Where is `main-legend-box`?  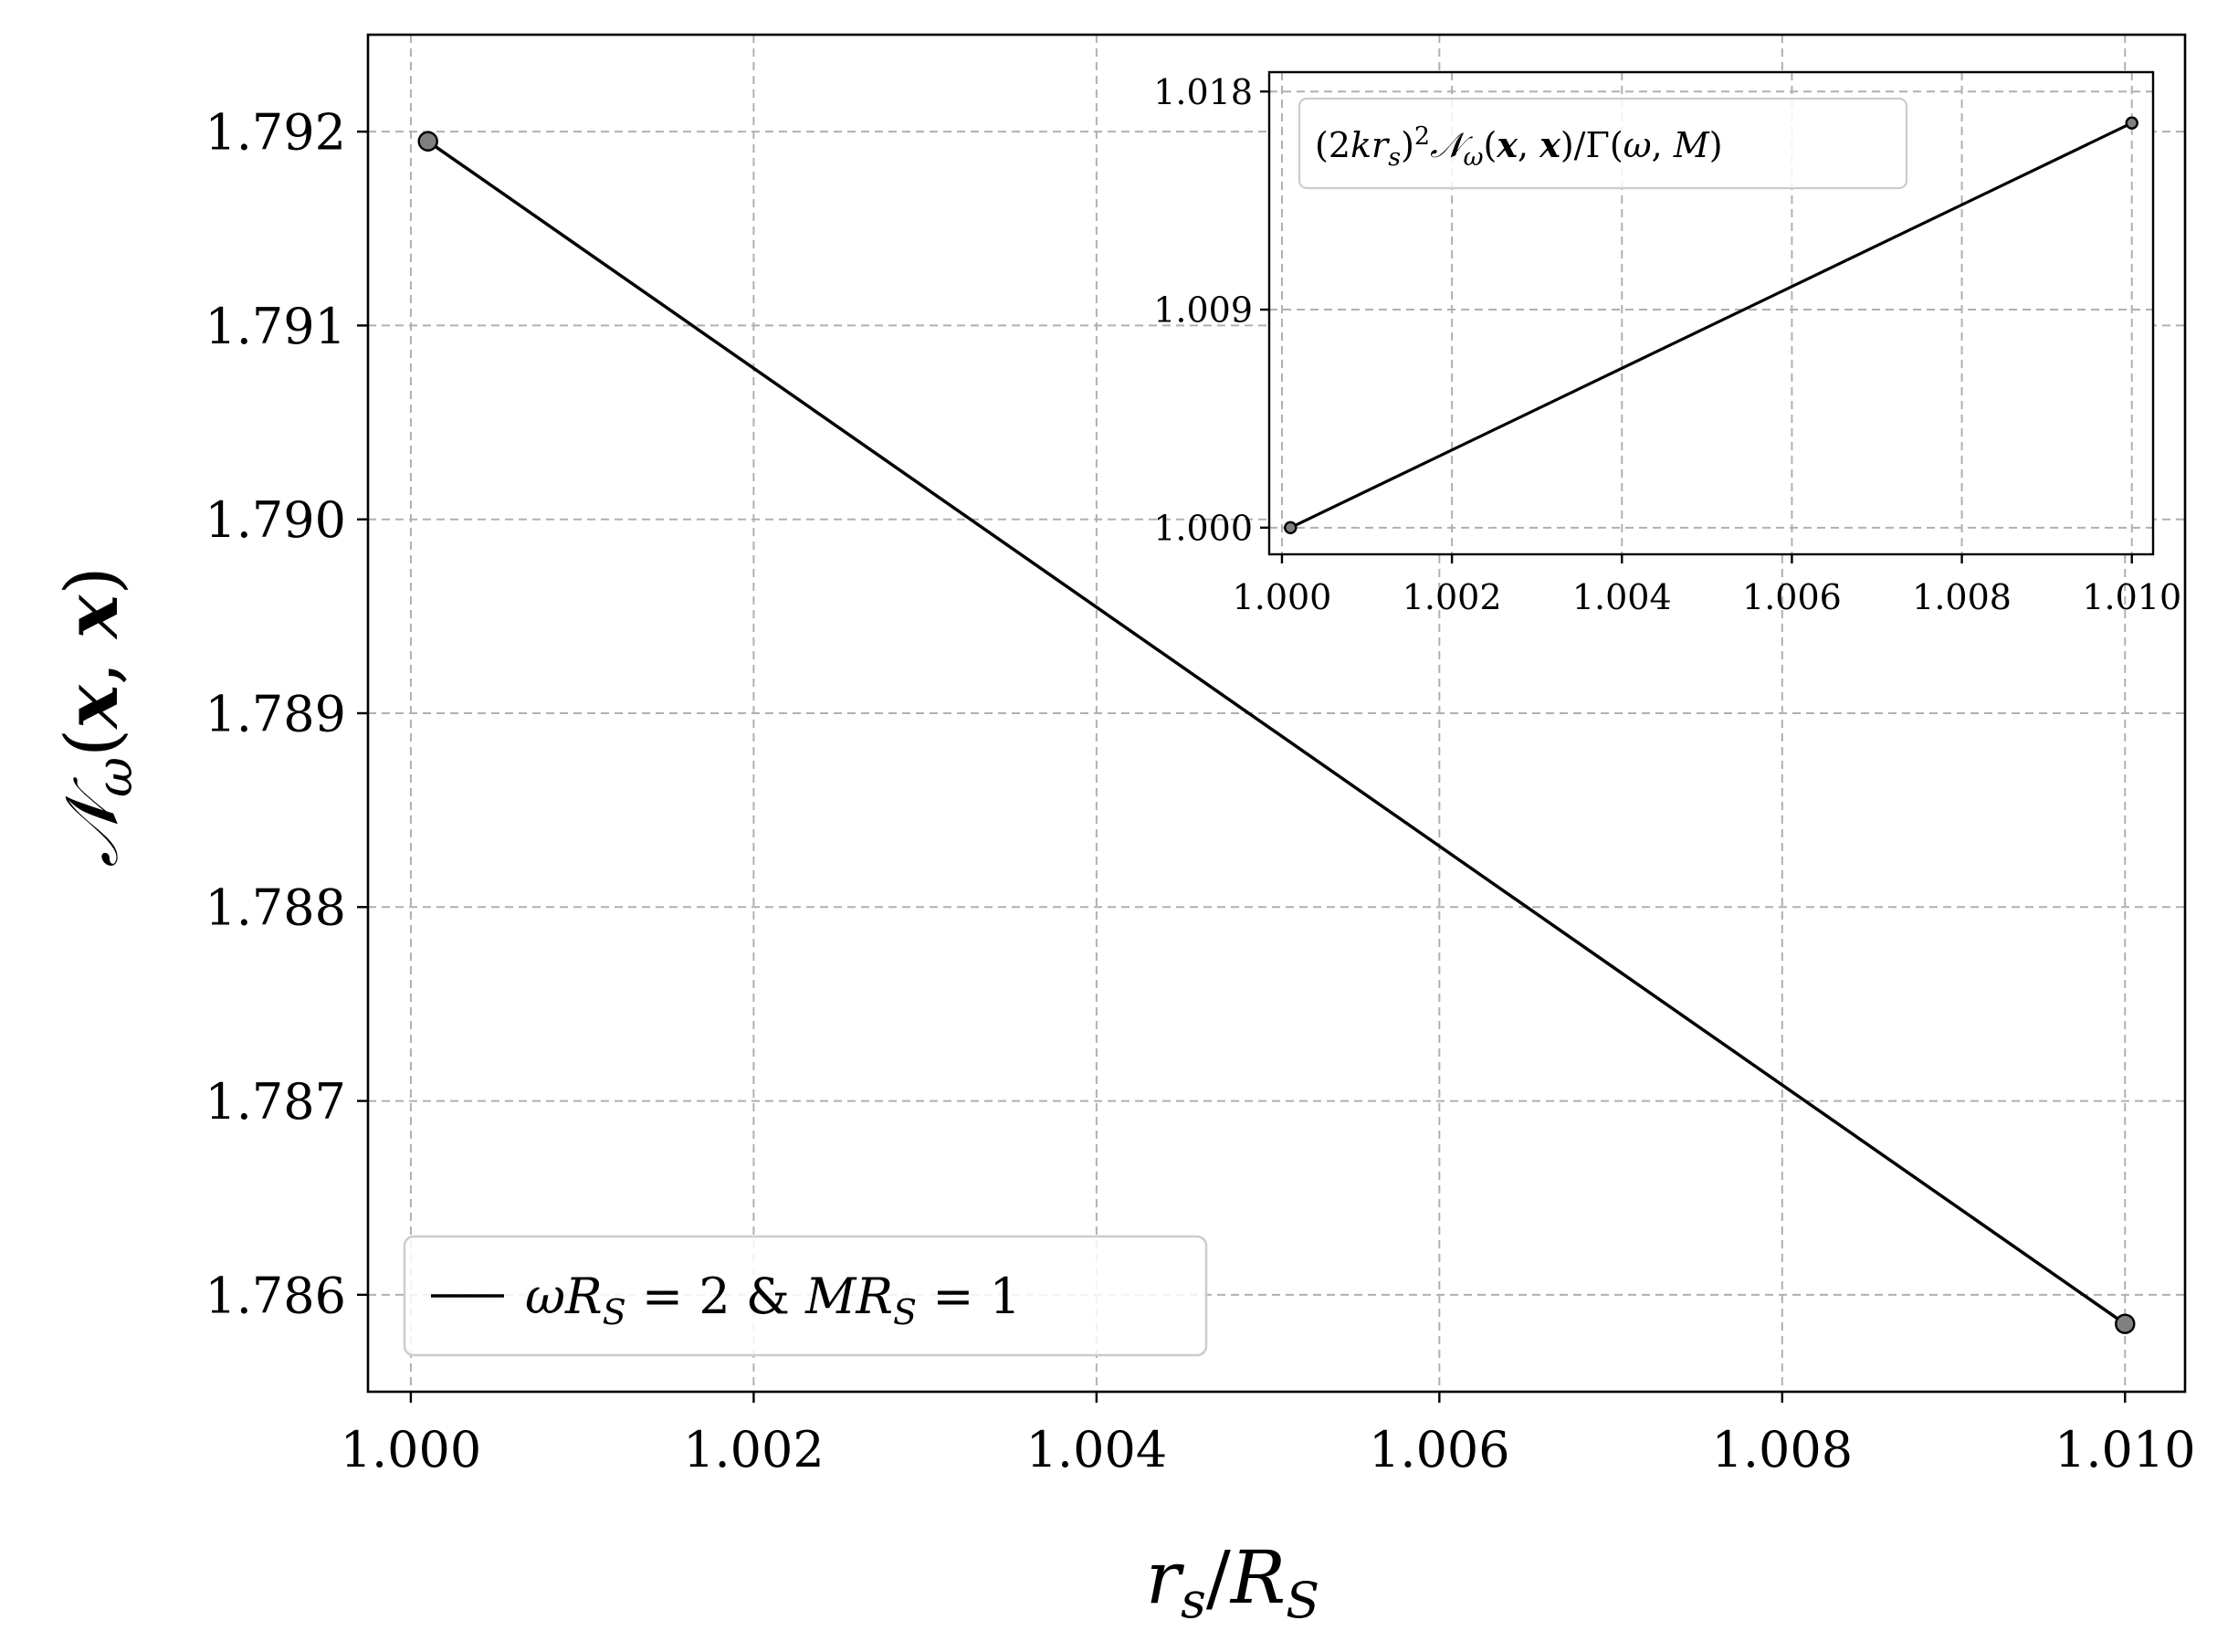 main-legend-box is located at coordinates (805, 1296).